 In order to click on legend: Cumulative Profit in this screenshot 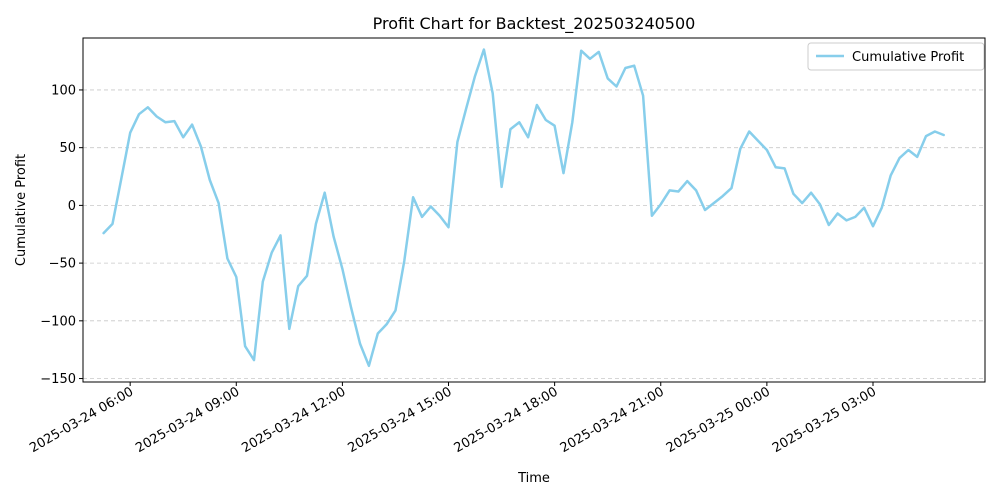, I will do `click(896, 56)`.